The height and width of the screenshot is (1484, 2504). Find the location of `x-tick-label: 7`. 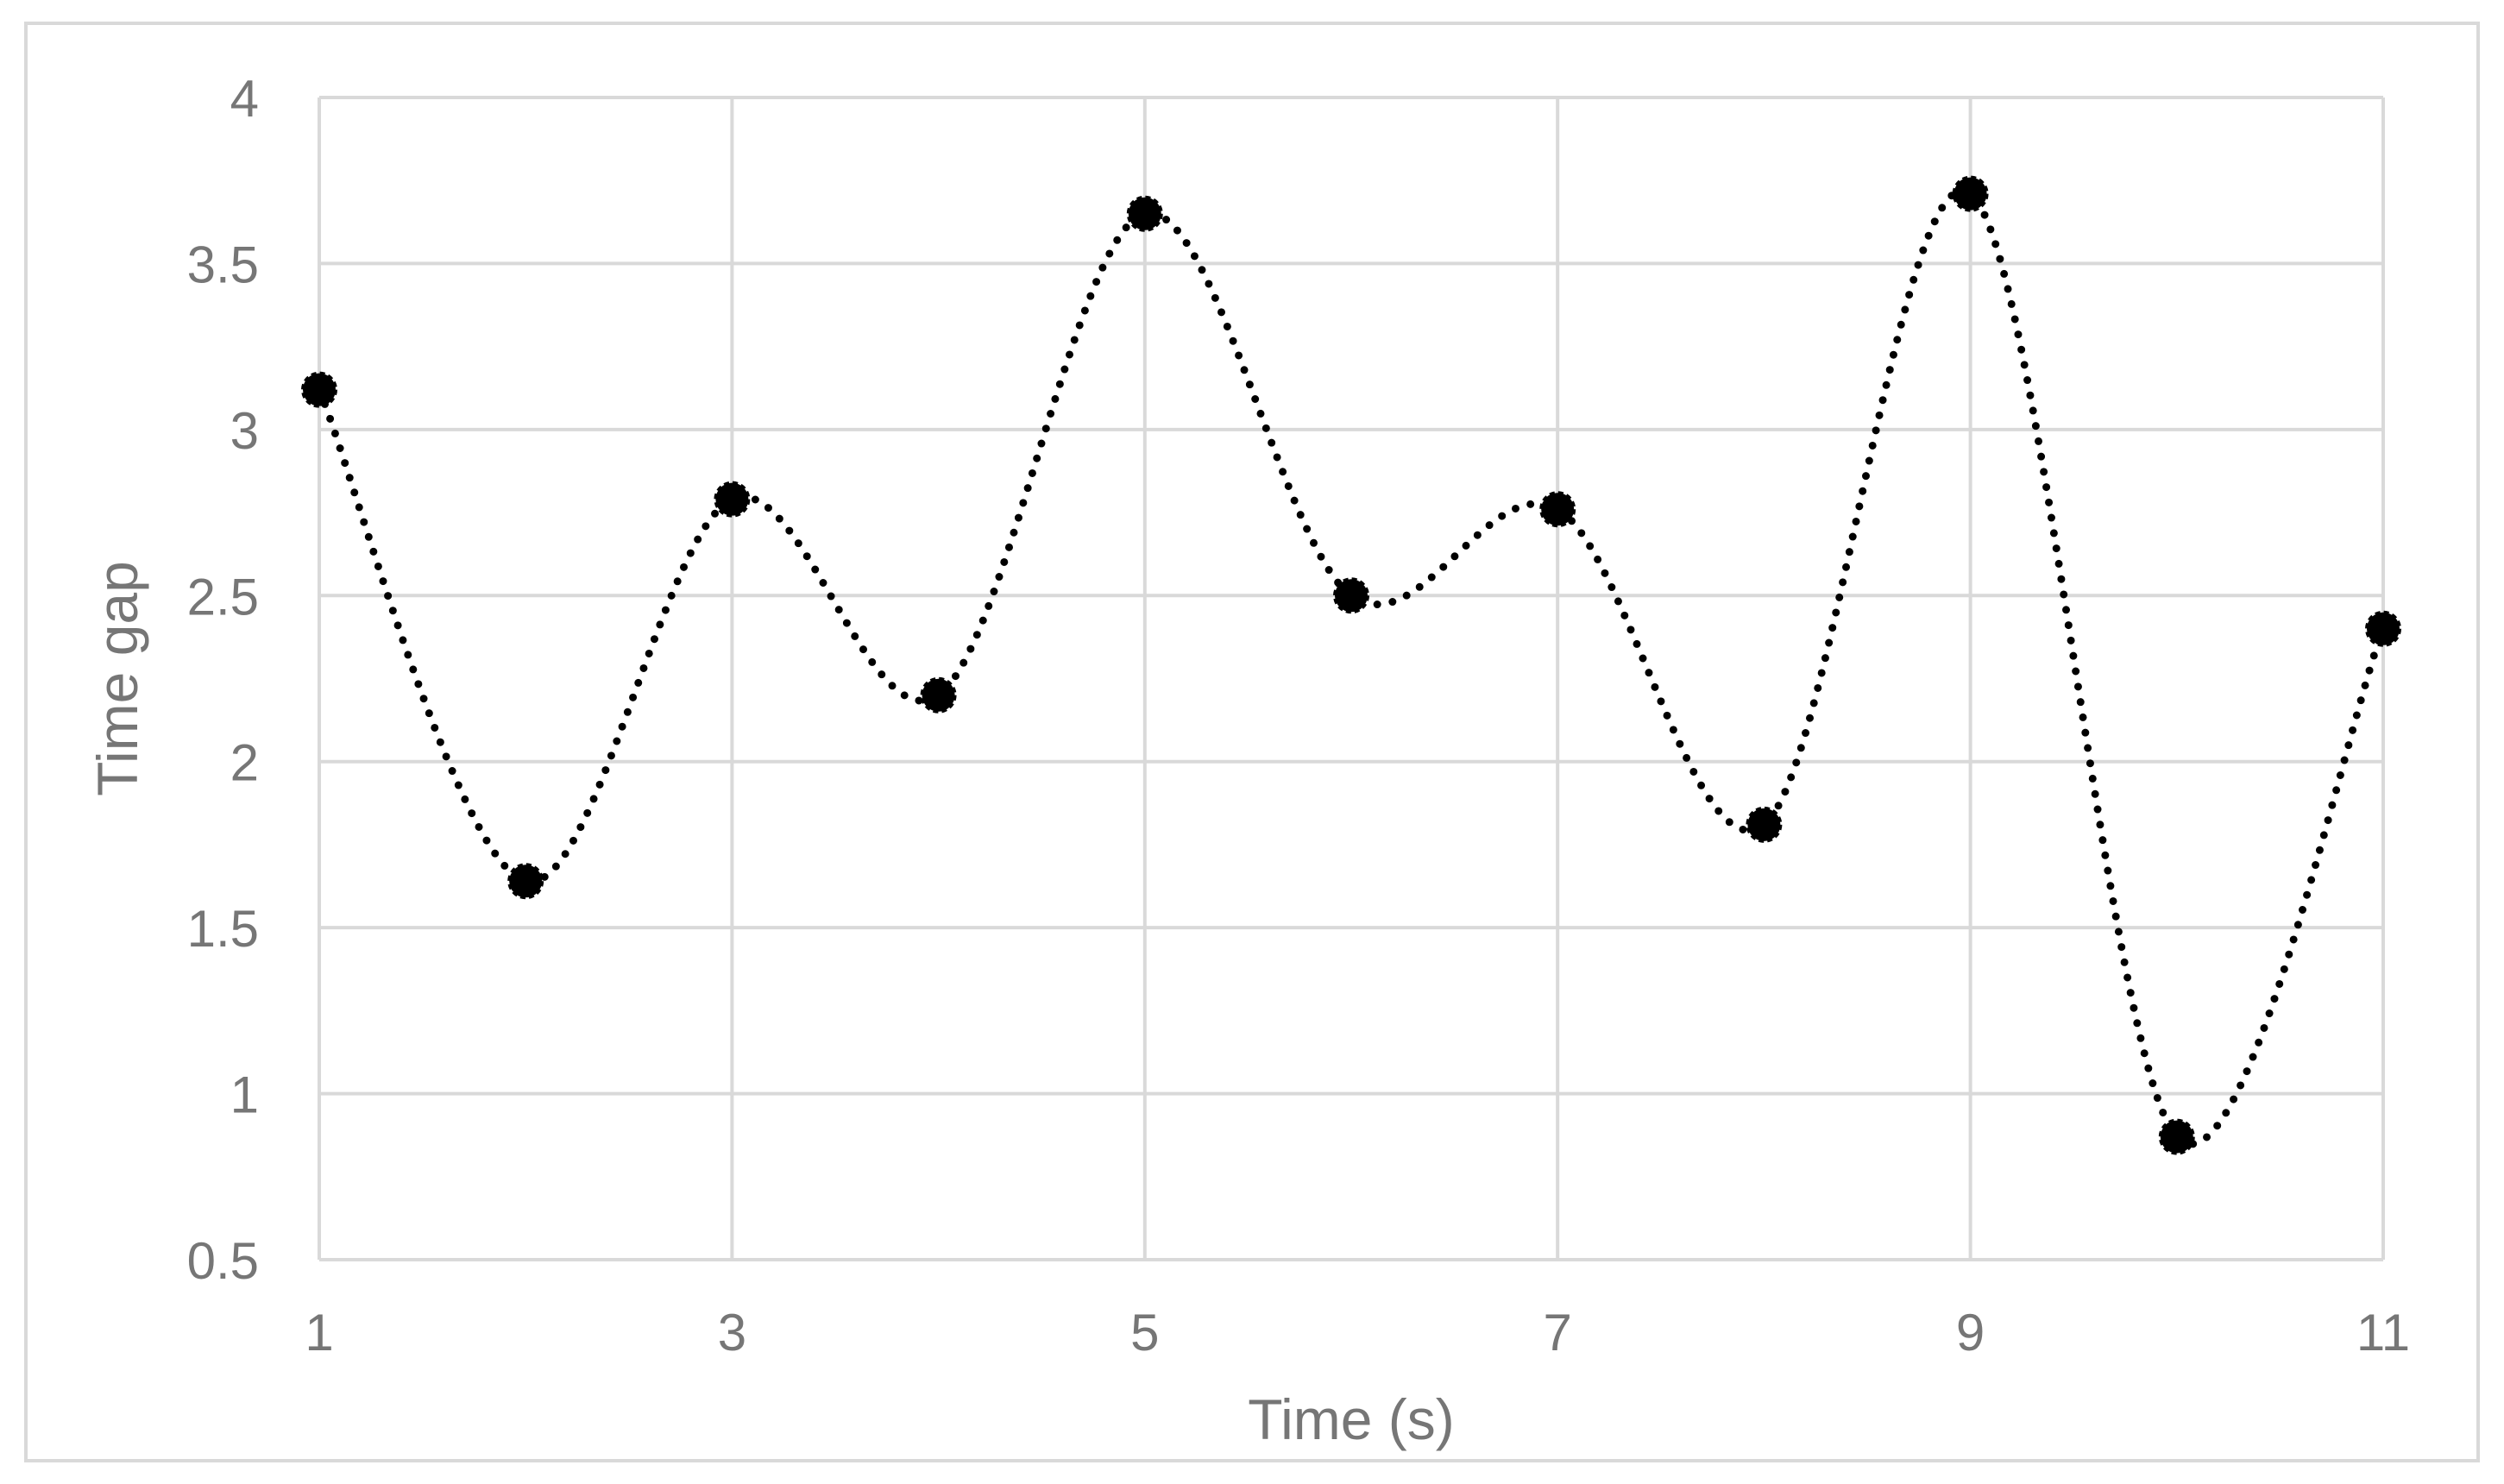

x-tick-label: 7 is located at coordinates (1558, 1332).